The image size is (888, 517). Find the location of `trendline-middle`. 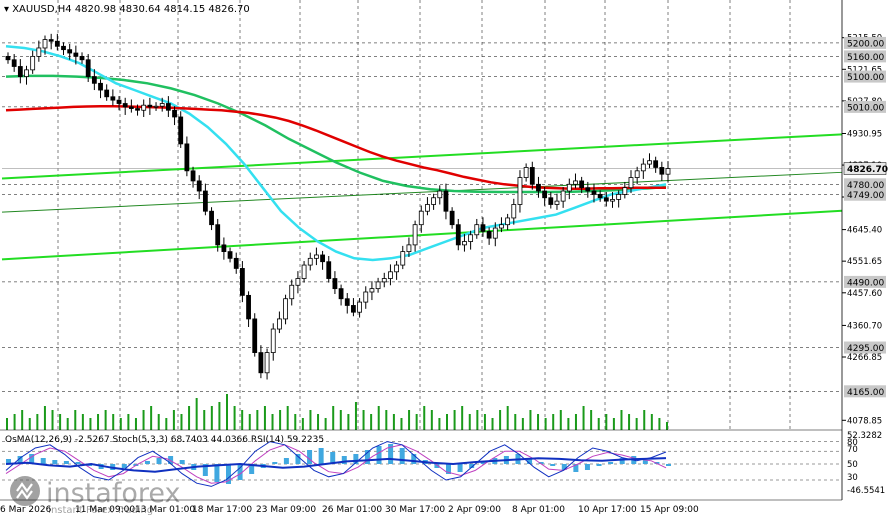

trendline-middle is located at coordinates (422, 192).